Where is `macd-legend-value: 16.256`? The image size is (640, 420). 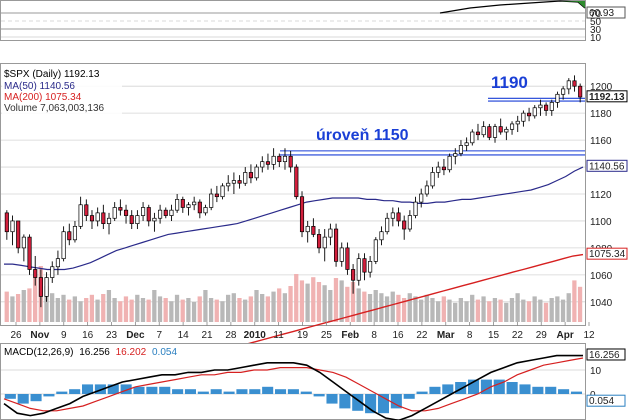
macd-legend-value: 16.256 is located at coordinates (94, 352).